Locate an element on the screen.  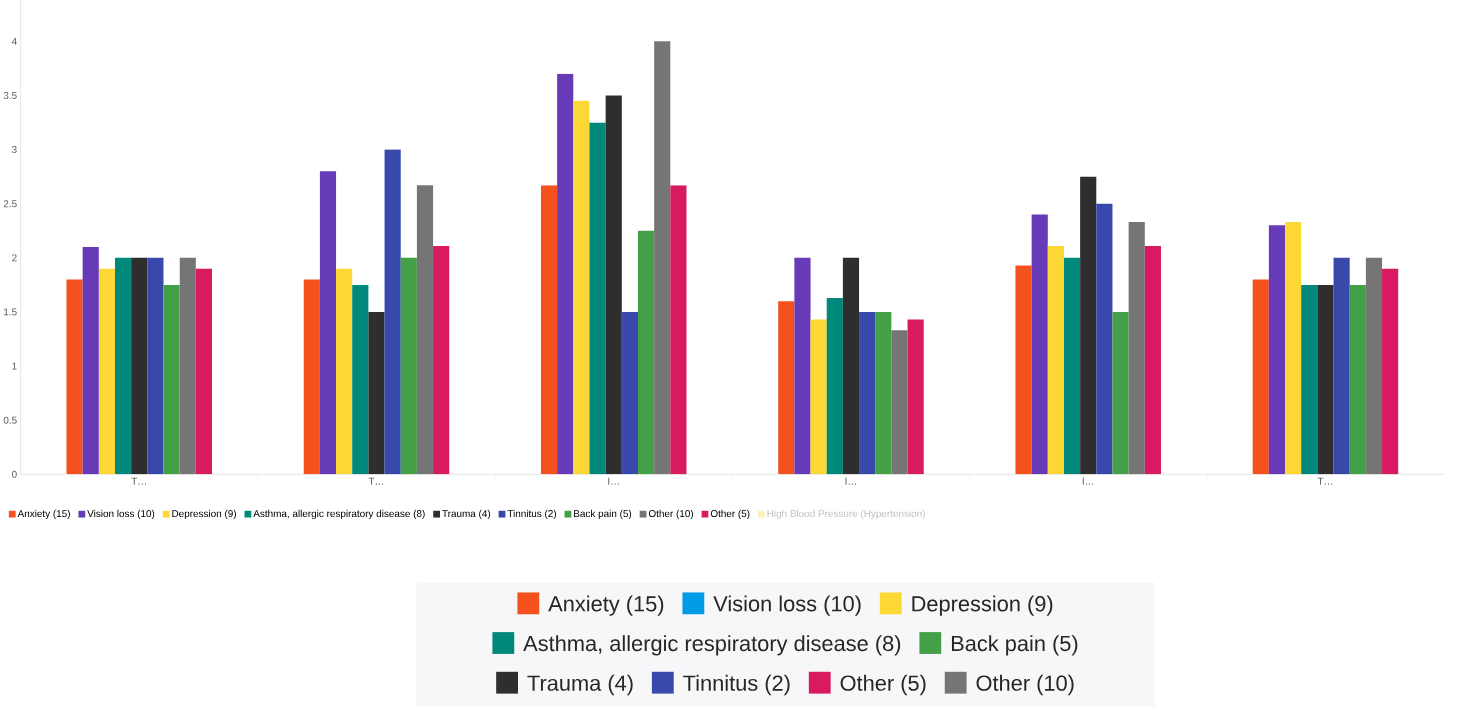
y-tick-label: 4 is located at coordinates (14, 41).